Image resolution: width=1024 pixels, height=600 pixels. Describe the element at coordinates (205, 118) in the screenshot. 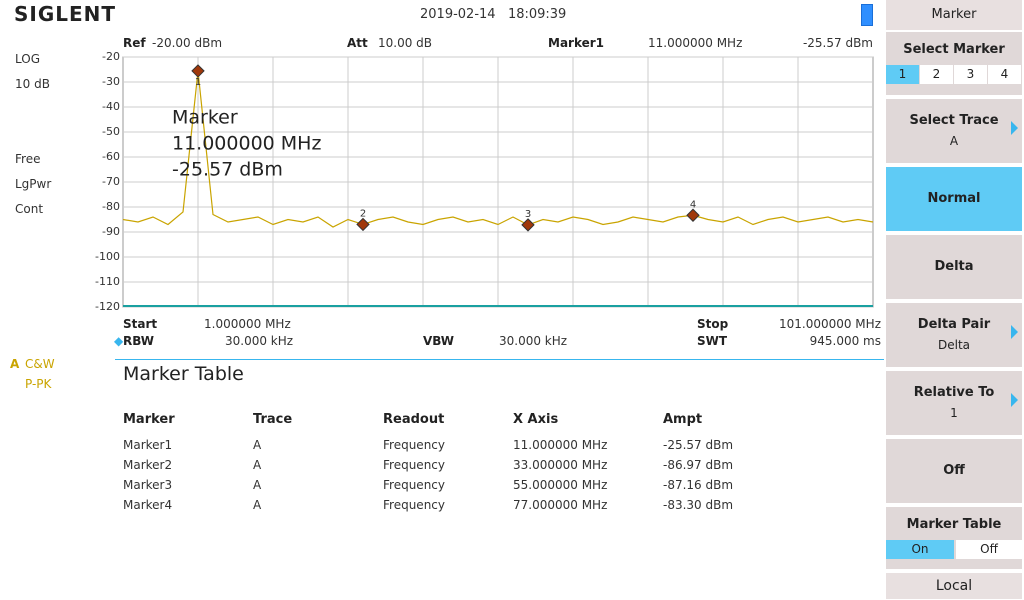

I see `marker-readout: Marker` at that location.